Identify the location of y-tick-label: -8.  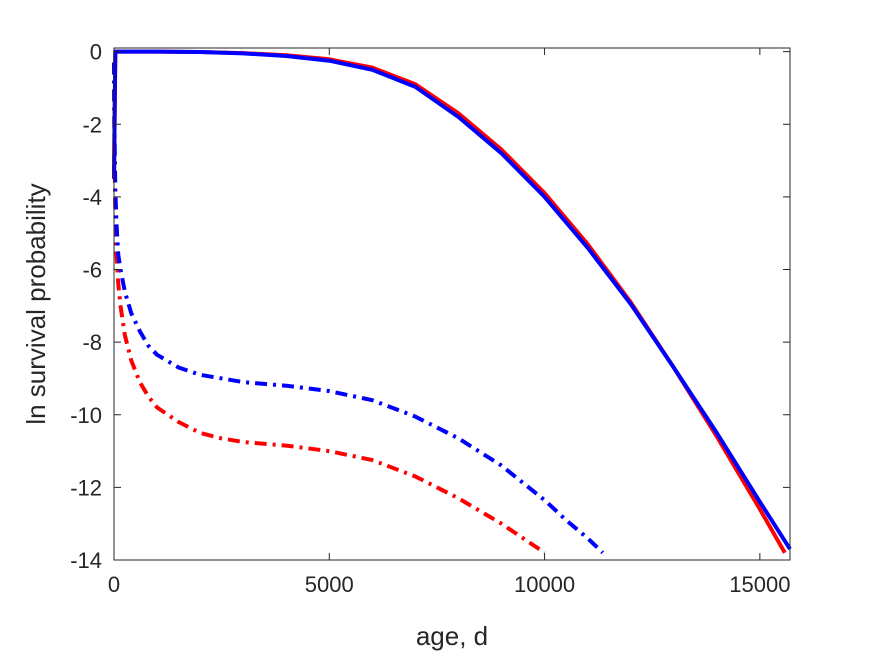
(92, 342).